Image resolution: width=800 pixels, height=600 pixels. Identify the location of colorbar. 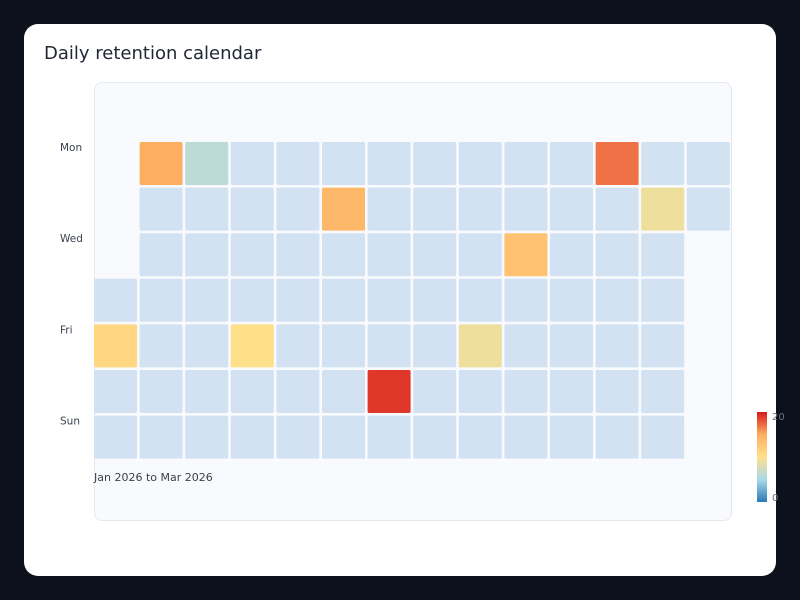
(762, 457).